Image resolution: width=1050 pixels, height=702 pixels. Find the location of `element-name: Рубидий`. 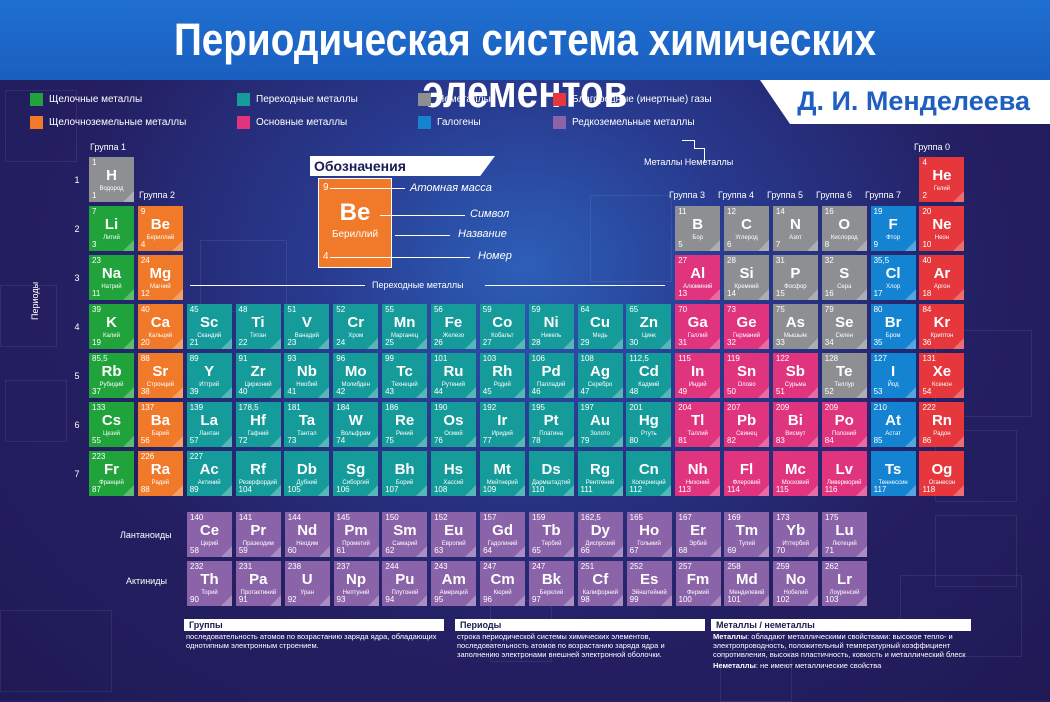

element-name: Рубидий is located at coordinates (111, 385).